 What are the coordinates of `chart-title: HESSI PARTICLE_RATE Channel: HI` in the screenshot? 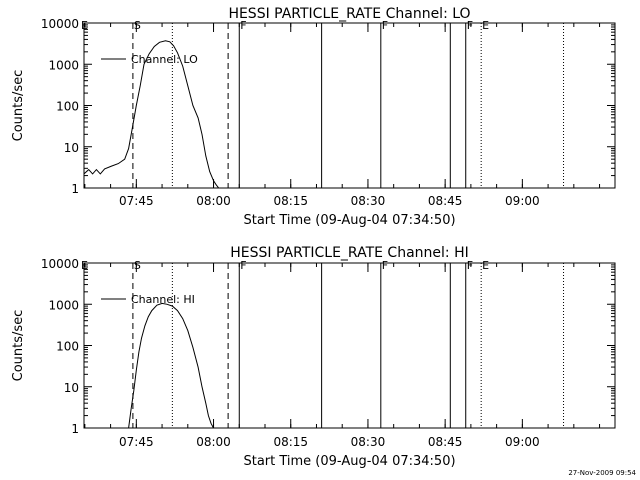 It's located at (349, 253).